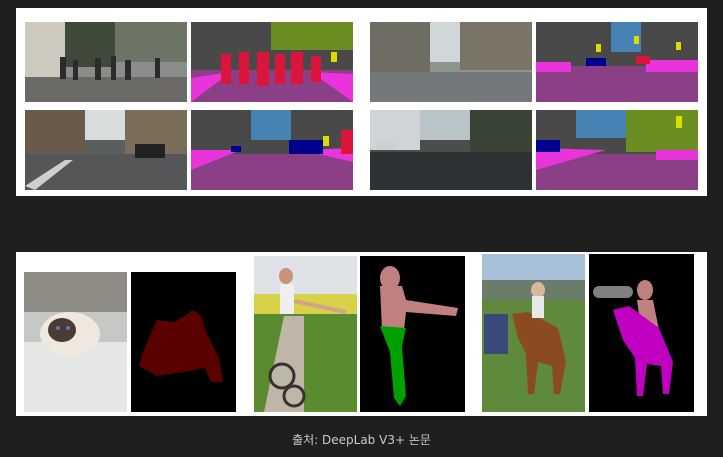 This screenshot has height=457, width=723. Describe the element at coordinates (641, 333) in the screenshot. I see `horse-segmentation` at that location.